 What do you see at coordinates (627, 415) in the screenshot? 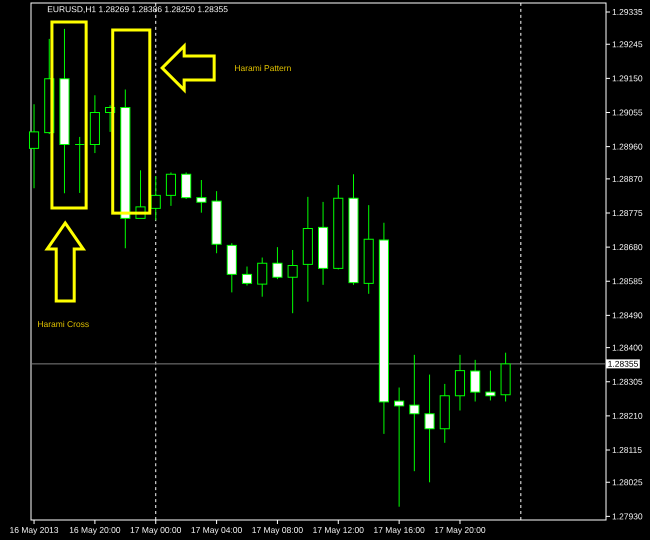
I see `y-tick-label: 1.28210` at bounding box center [627, 415].